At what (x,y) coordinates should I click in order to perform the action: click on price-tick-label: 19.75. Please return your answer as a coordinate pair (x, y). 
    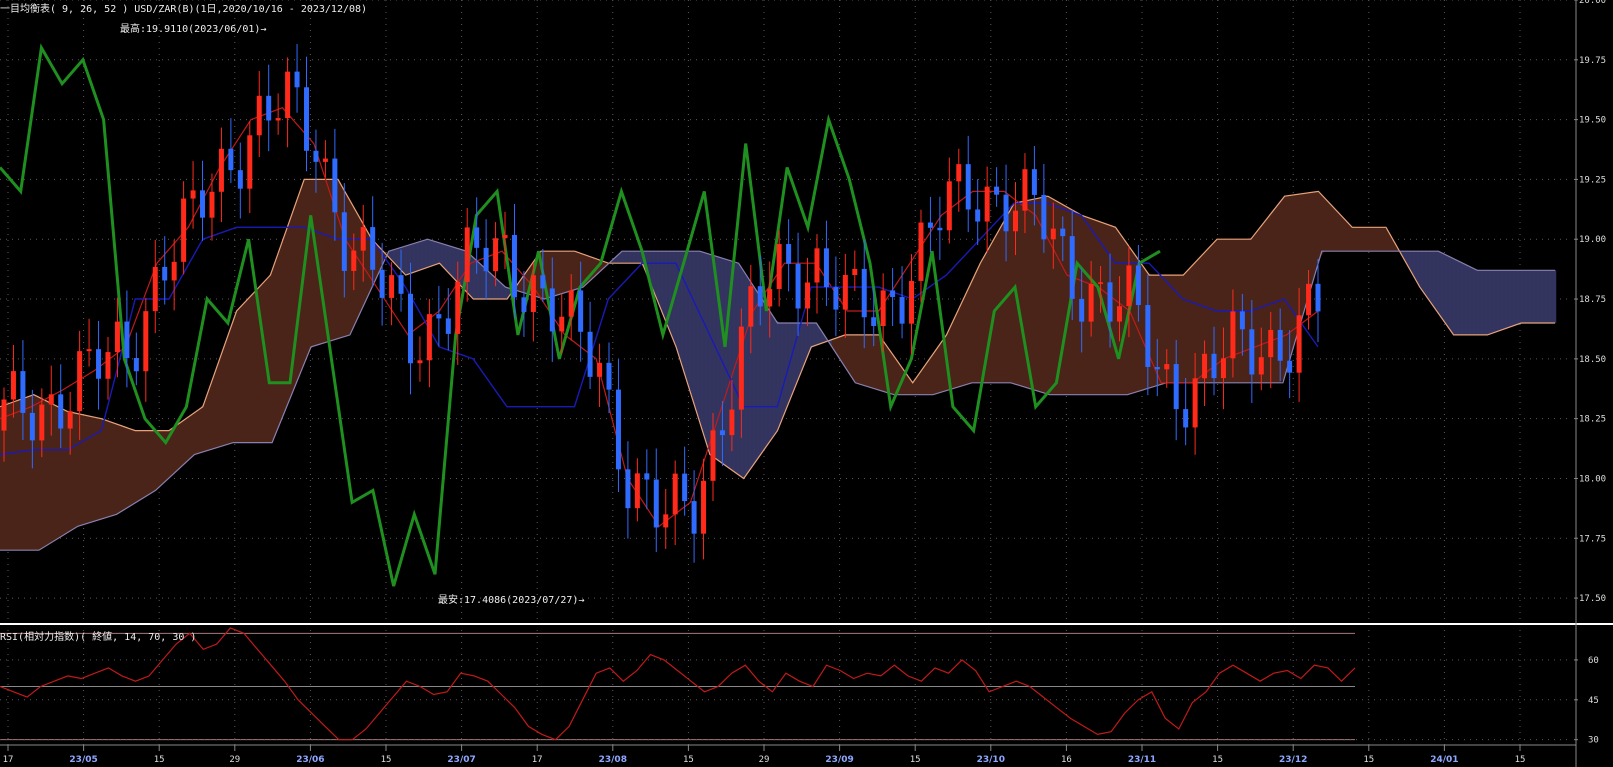
    Looking at the image, I should click on (1592, 61).